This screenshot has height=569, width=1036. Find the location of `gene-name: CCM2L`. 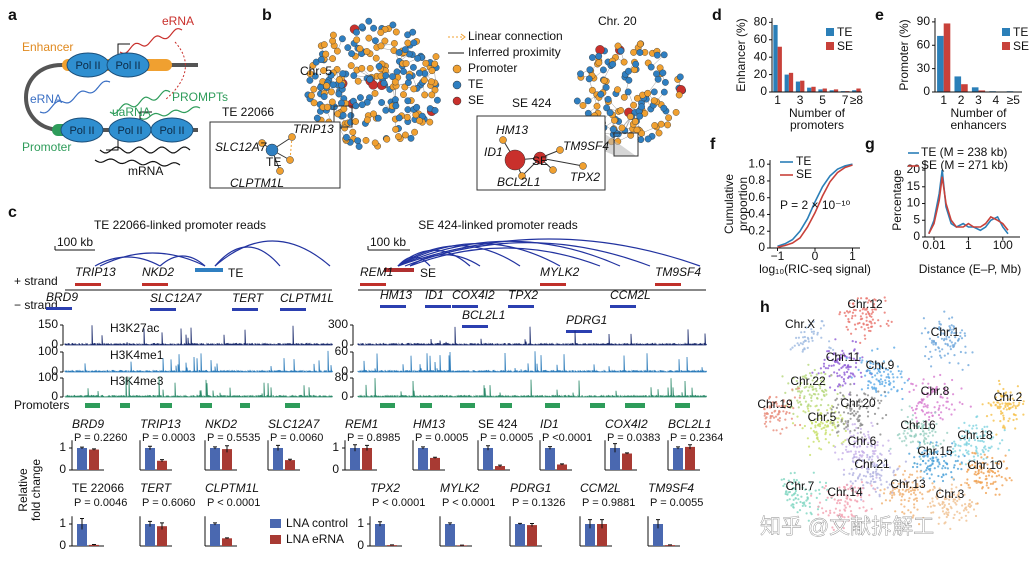

gene-name: CCM2L is located at coordinates (600, 488).